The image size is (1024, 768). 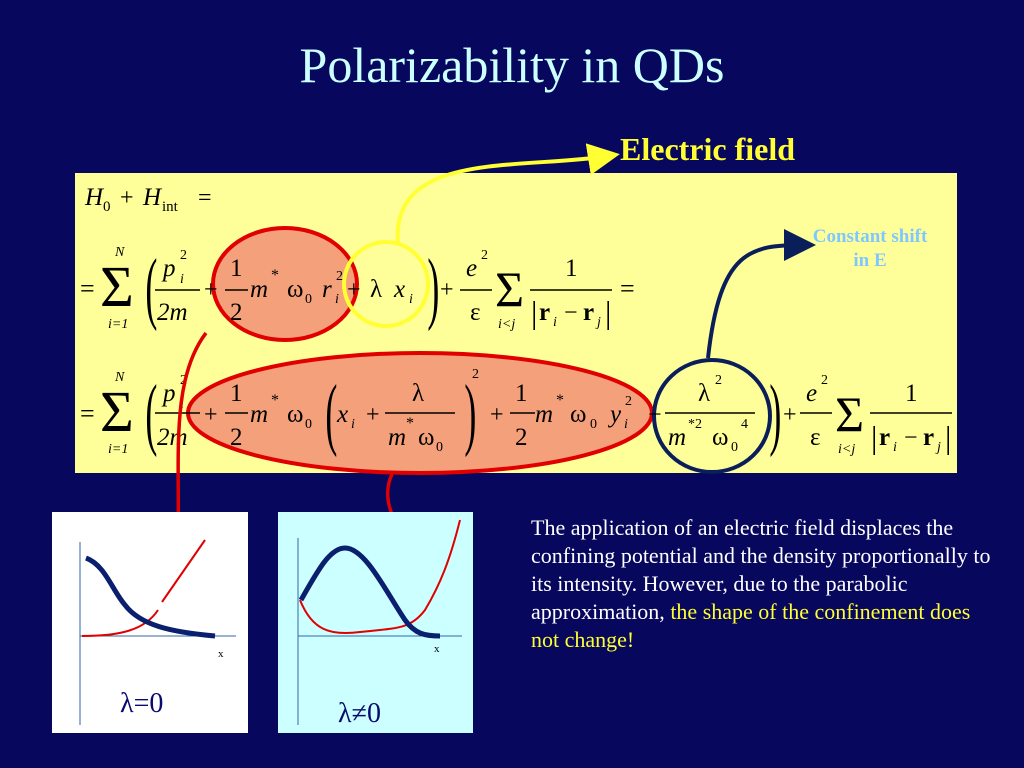 What do you see at coordinates (168, 393) in the screenshot?
I see `equation-symbol: p` at bounding box center [168, 393].